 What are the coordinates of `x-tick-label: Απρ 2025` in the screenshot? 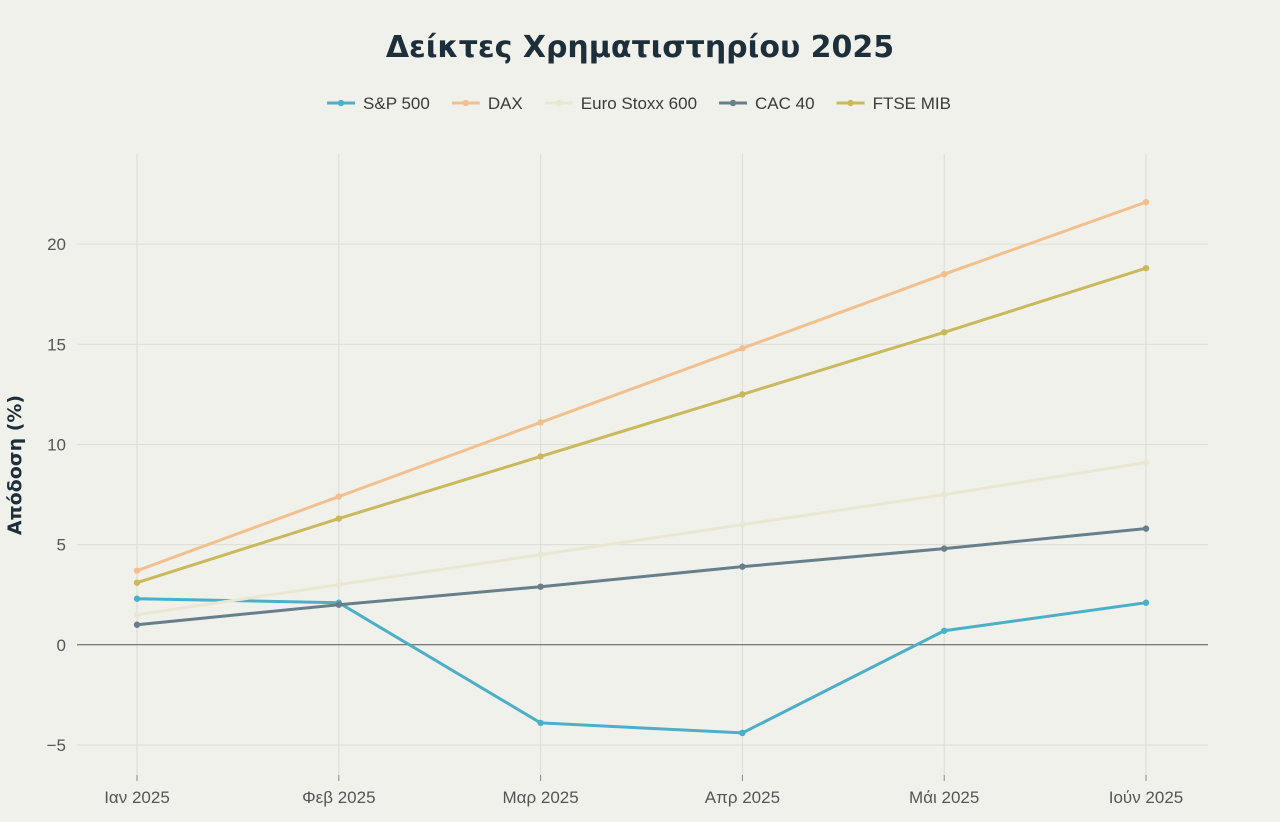 It's located at (742, 797).